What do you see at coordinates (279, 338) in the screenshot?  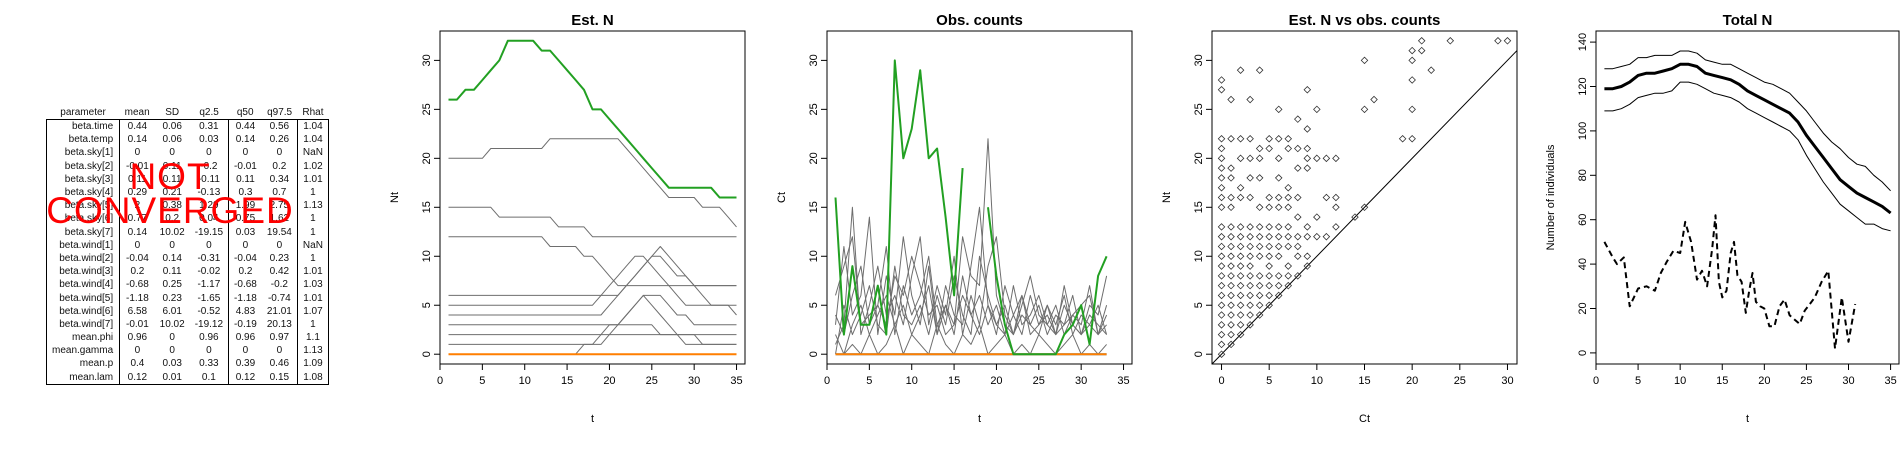 I see `table-cell: 0.97` at bounding box center [279, 338].